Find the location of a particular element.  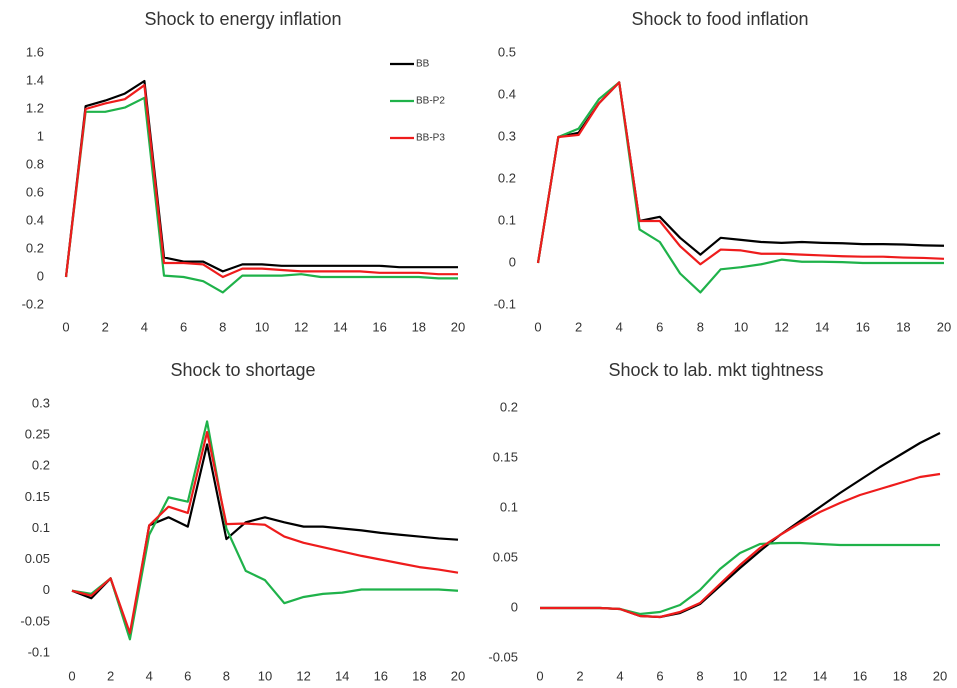

y-tick-label: 1 is located at coordinates (40, 135).